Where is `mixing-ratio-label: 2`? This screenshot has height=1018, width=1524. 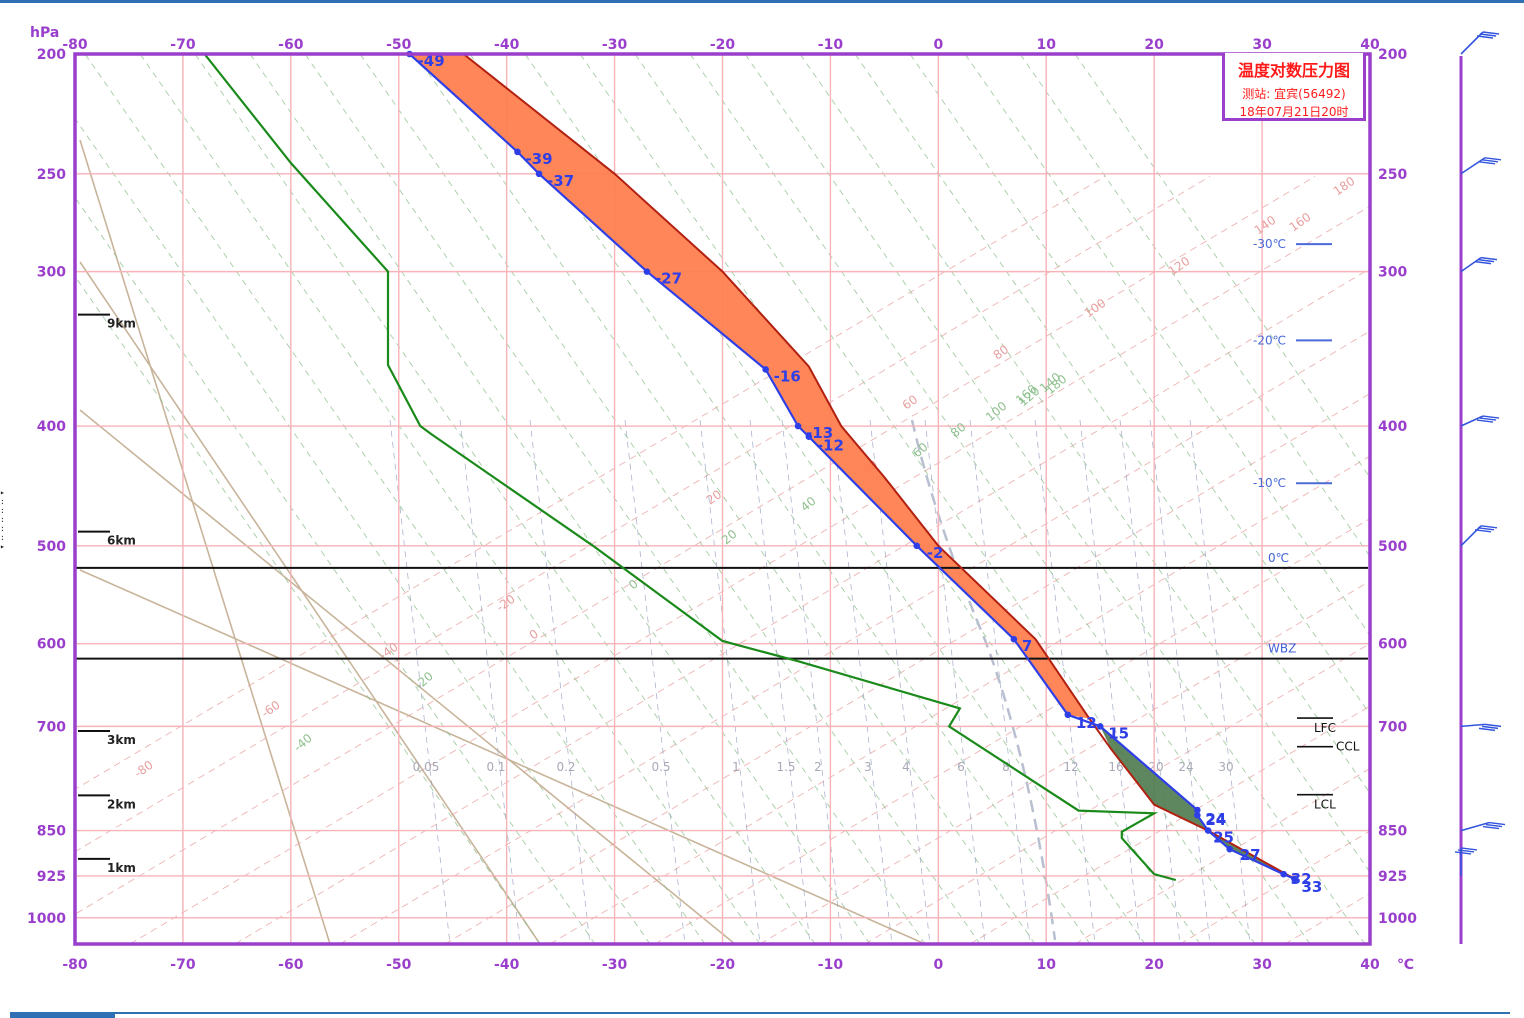
mixing-ratio-label: 2 is located at coordinates (818, 767).